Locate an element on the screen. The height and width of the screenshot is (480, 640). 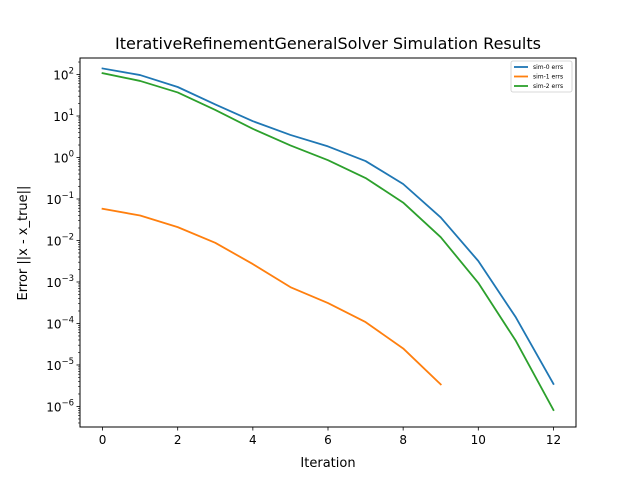
y-tick-label: 10⁻³ is located at coordinates (60, 282).